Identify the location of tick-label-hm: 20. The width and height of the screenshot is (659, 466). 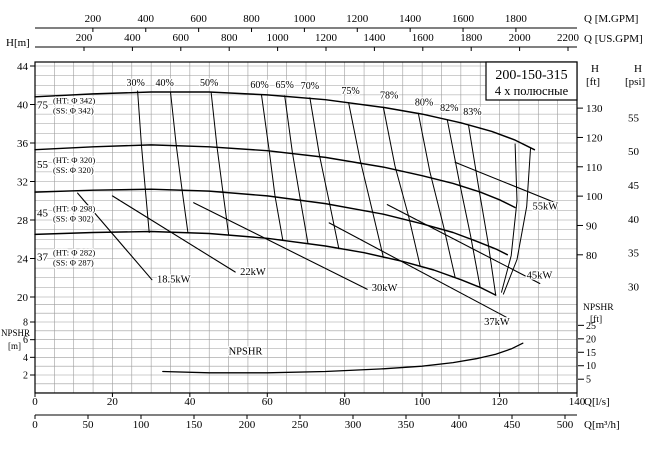
(23, 298).